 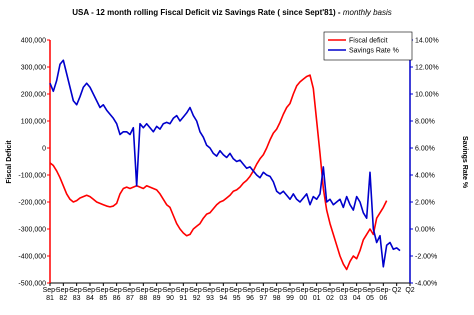 I want to click on x-tick-label: Sep-82, so click(x=63, y=294).